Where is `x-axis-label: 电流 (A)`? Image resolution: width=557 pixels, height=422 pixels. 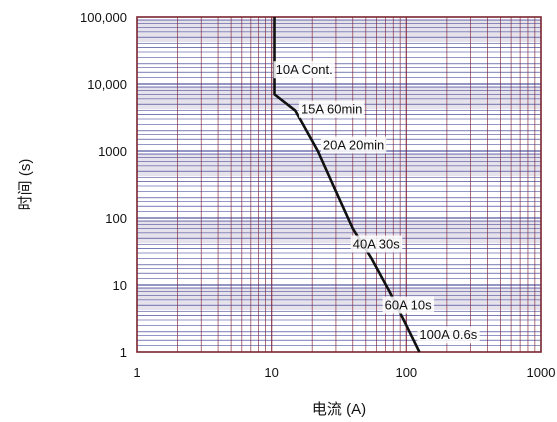 x-axis-label: 电流 (A) is located at coordinates (339, 409).